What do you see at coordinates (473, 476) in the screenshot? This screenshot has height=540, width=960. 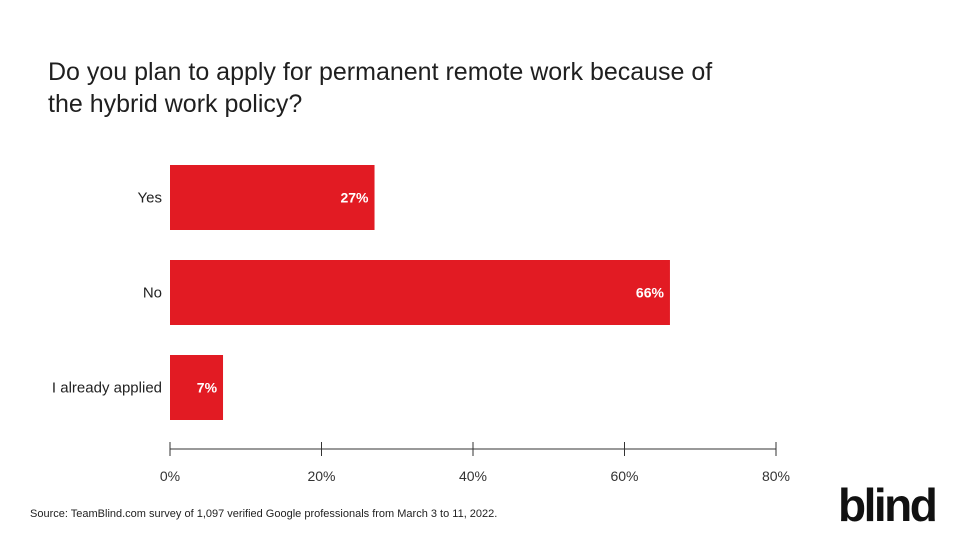 I see `x-tick-label: 40%` at bounding box center [473, 476].